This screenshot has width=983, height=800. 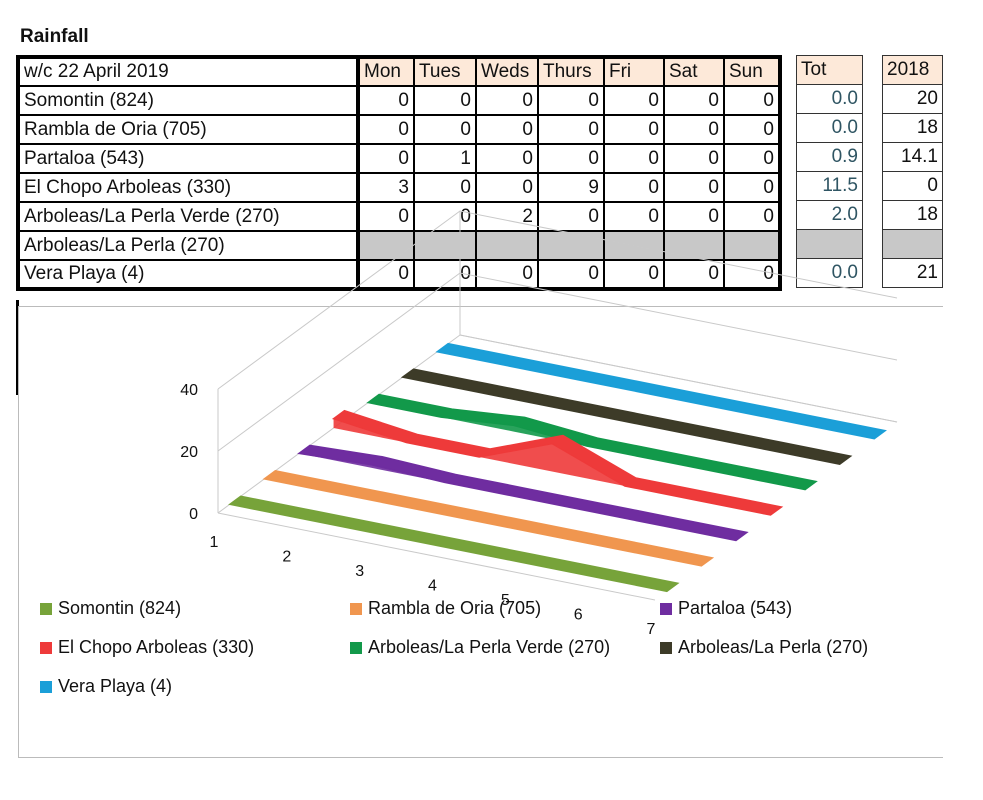 I want to click on tot-value, so click(x=829, y=244).